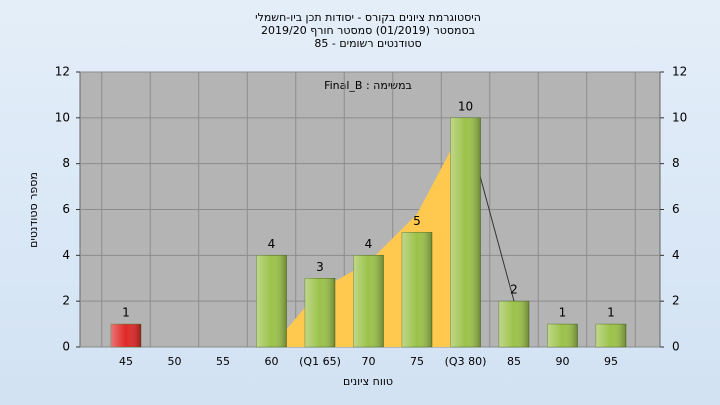 The height and width of the screenshot is (405, 720). I want to click on y-axis-label: מספר סטודנטים, so click(33, 210).